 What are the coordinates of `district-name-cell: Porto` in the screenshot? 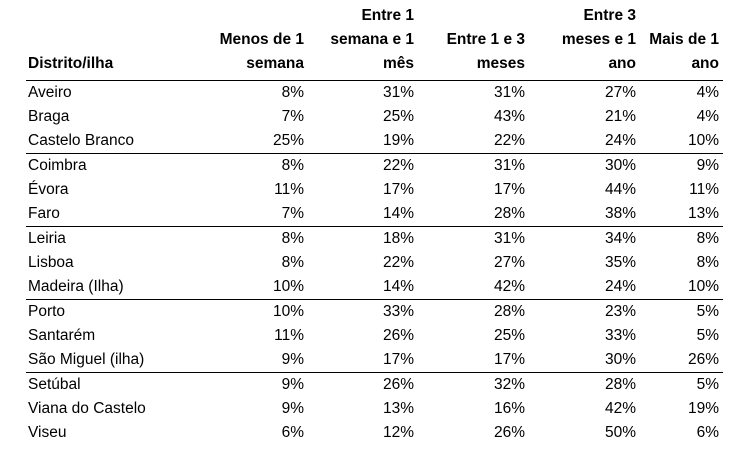 It's located at (47, 311).